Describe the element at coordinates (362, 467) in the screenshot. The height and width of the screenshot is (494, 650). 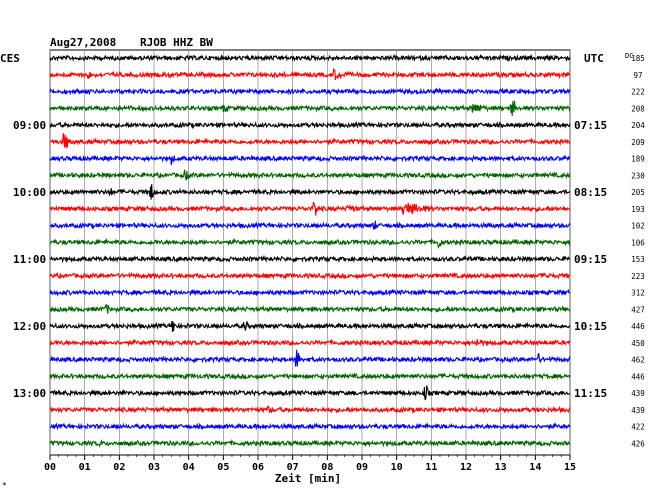
I see `x-tick-label: 09` at that location.